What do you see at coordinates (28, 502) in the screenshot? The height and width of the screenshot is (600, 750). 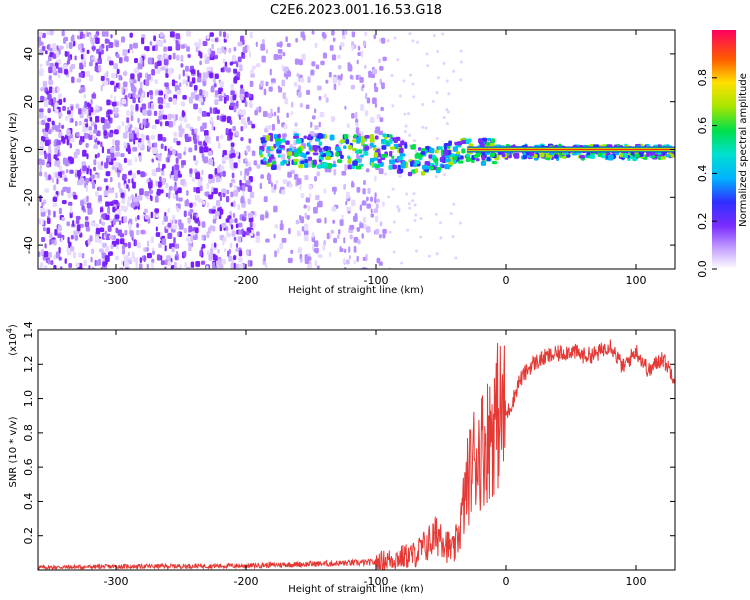 I see `y-tick-label: 0.4` at bounding box center [28, 502].